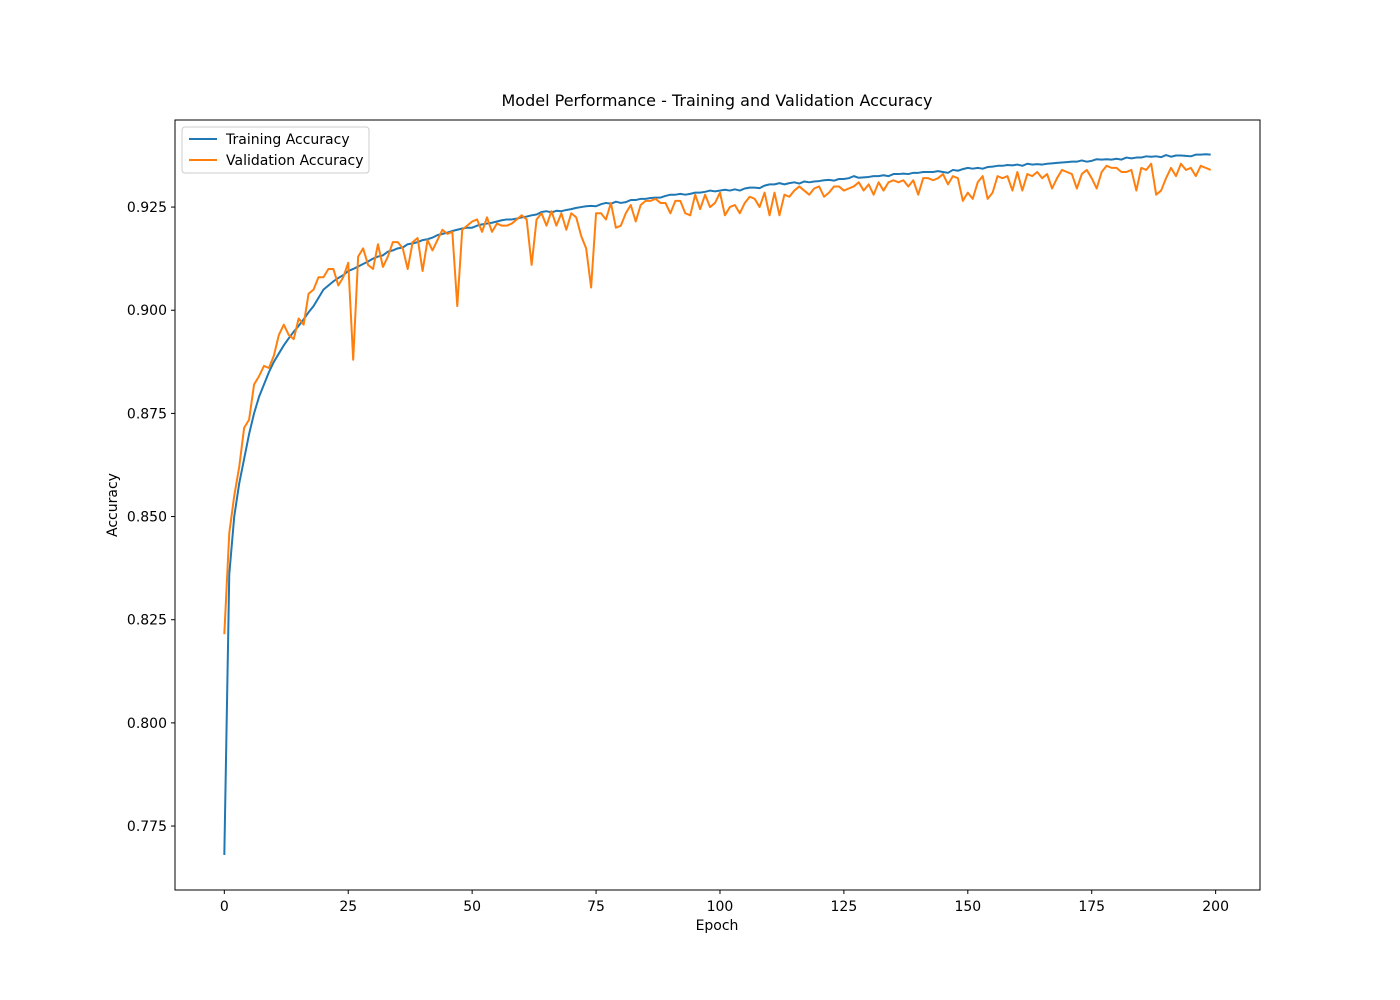 Image resolution: width=1400 pixels, height=1000 pixels. I want to click on y-tick-label: 0.800, so click(147, 724).